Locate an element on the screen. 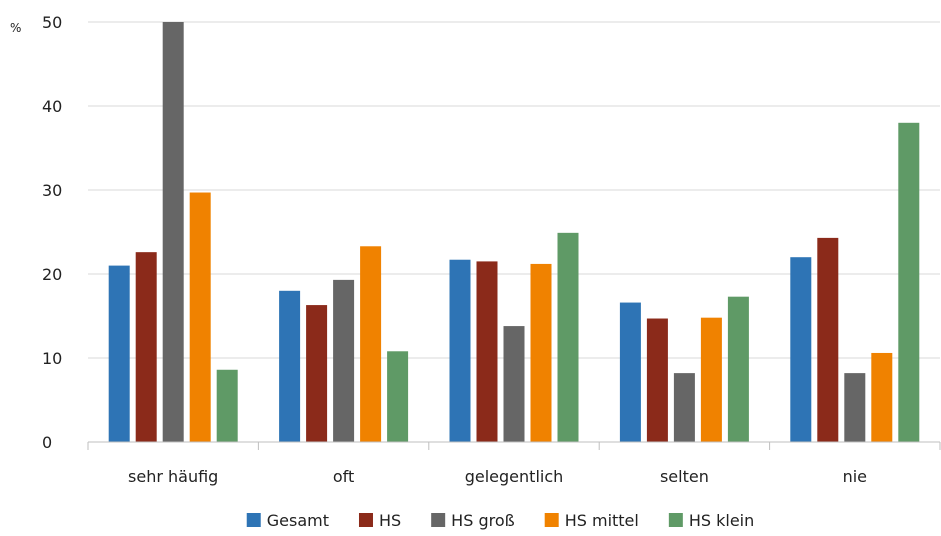 This screenshot has height=536, width=941. x-category-label: nie is located at coordinates (855, 476).